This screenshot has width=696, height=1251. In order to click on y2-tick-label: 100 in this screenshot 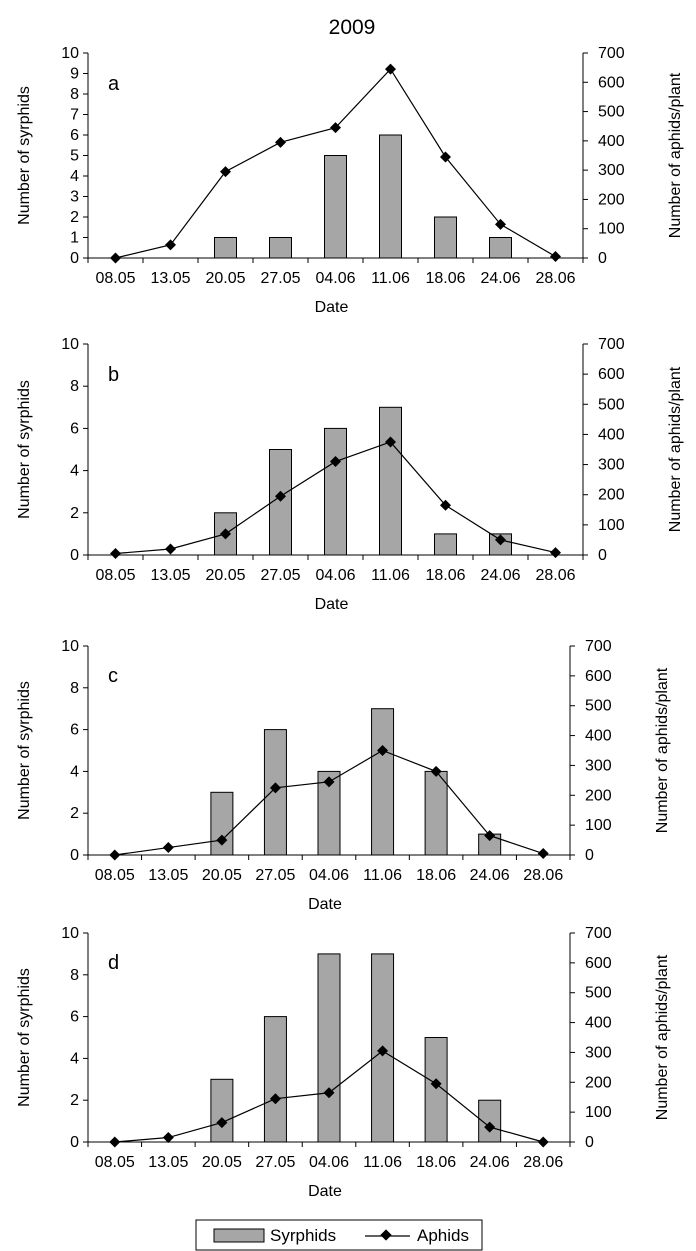, I will do `click(598, 825)`.